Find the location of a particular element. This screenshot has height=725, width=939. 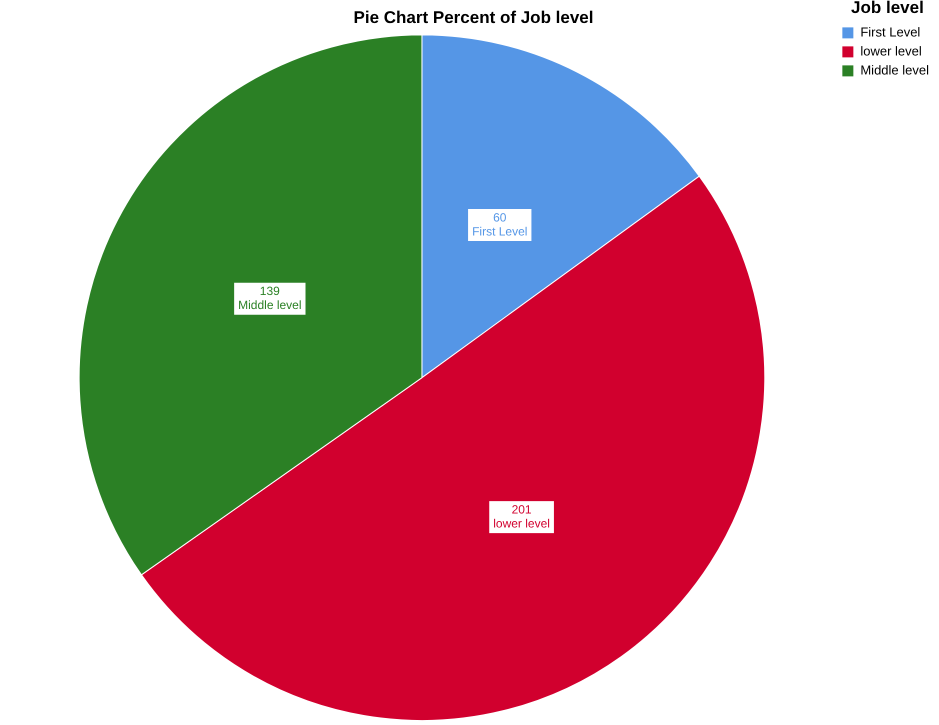

data-label: 60 is located at coordinates (500, 217).